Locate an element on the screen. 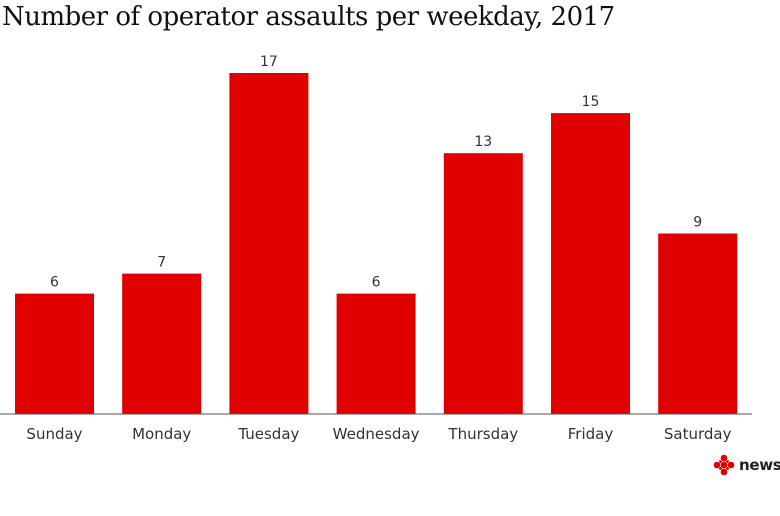  x-tick-label-saturday: Saturday is located at coordinates (698, 434).